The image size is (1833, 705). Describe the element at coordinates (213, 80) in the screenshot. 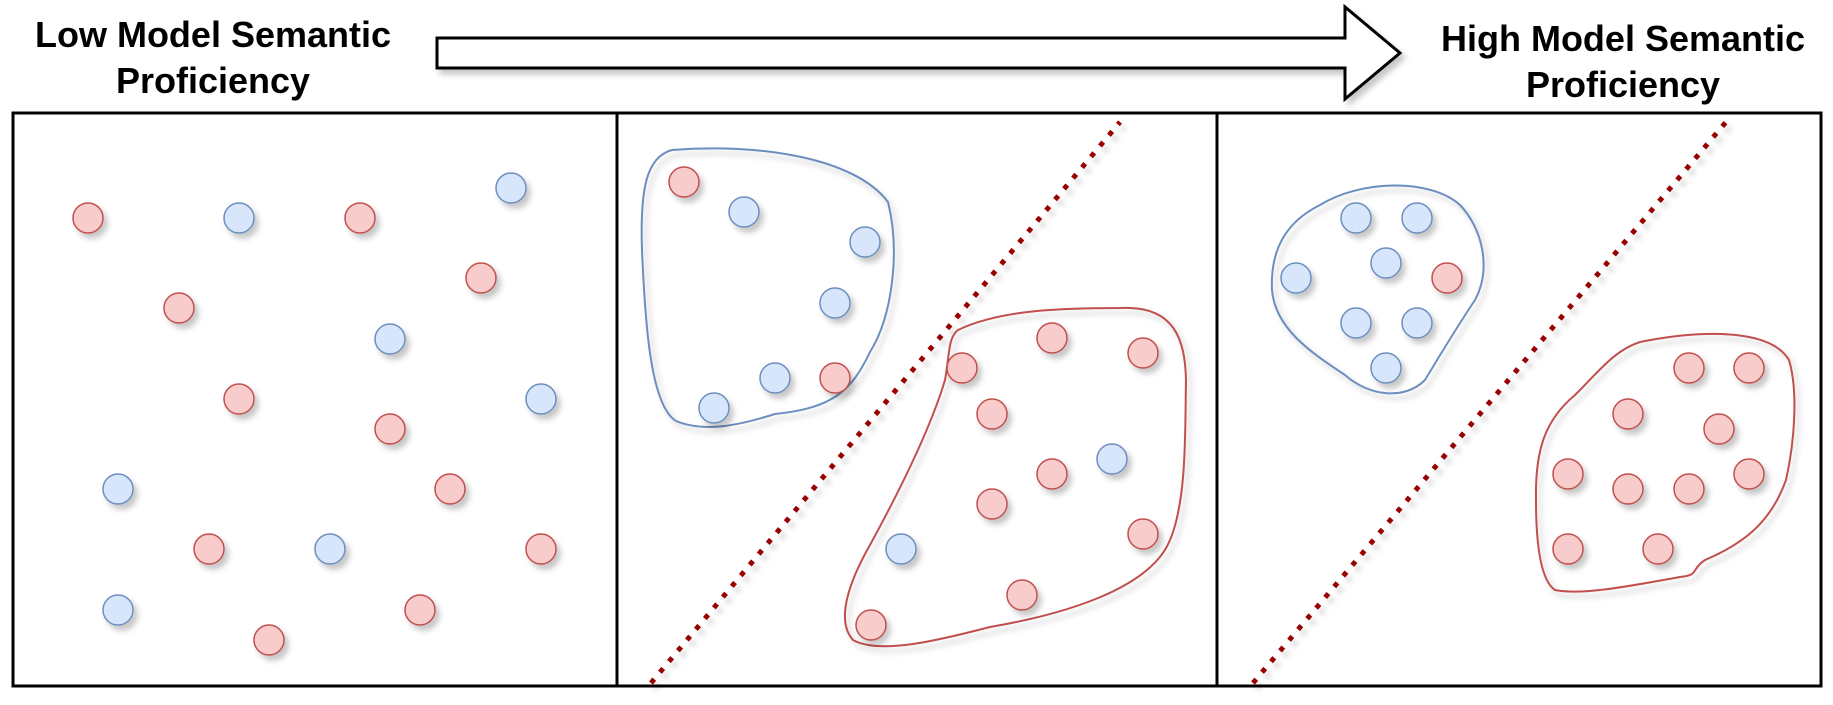

I see `low-proficiency-heading-line-2: Proficiency` at that location.